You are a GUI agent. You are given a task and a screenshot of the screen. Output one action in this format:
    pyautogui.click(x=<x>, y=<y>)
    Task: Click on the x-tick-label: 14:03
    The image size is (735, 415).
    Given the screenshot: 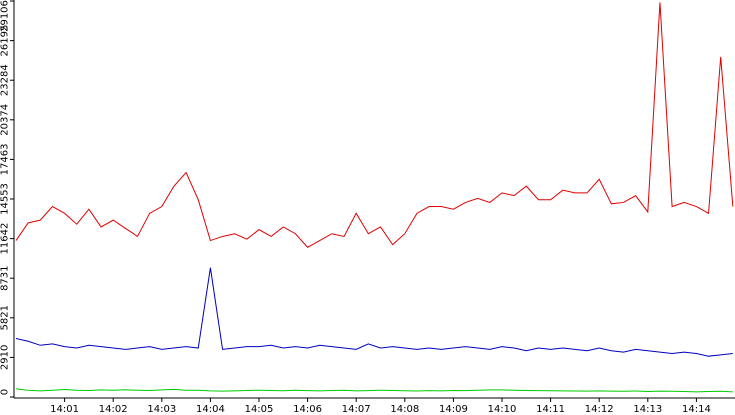 What is the action you would take?
    pyautogui.click(x=161, y=409)
    